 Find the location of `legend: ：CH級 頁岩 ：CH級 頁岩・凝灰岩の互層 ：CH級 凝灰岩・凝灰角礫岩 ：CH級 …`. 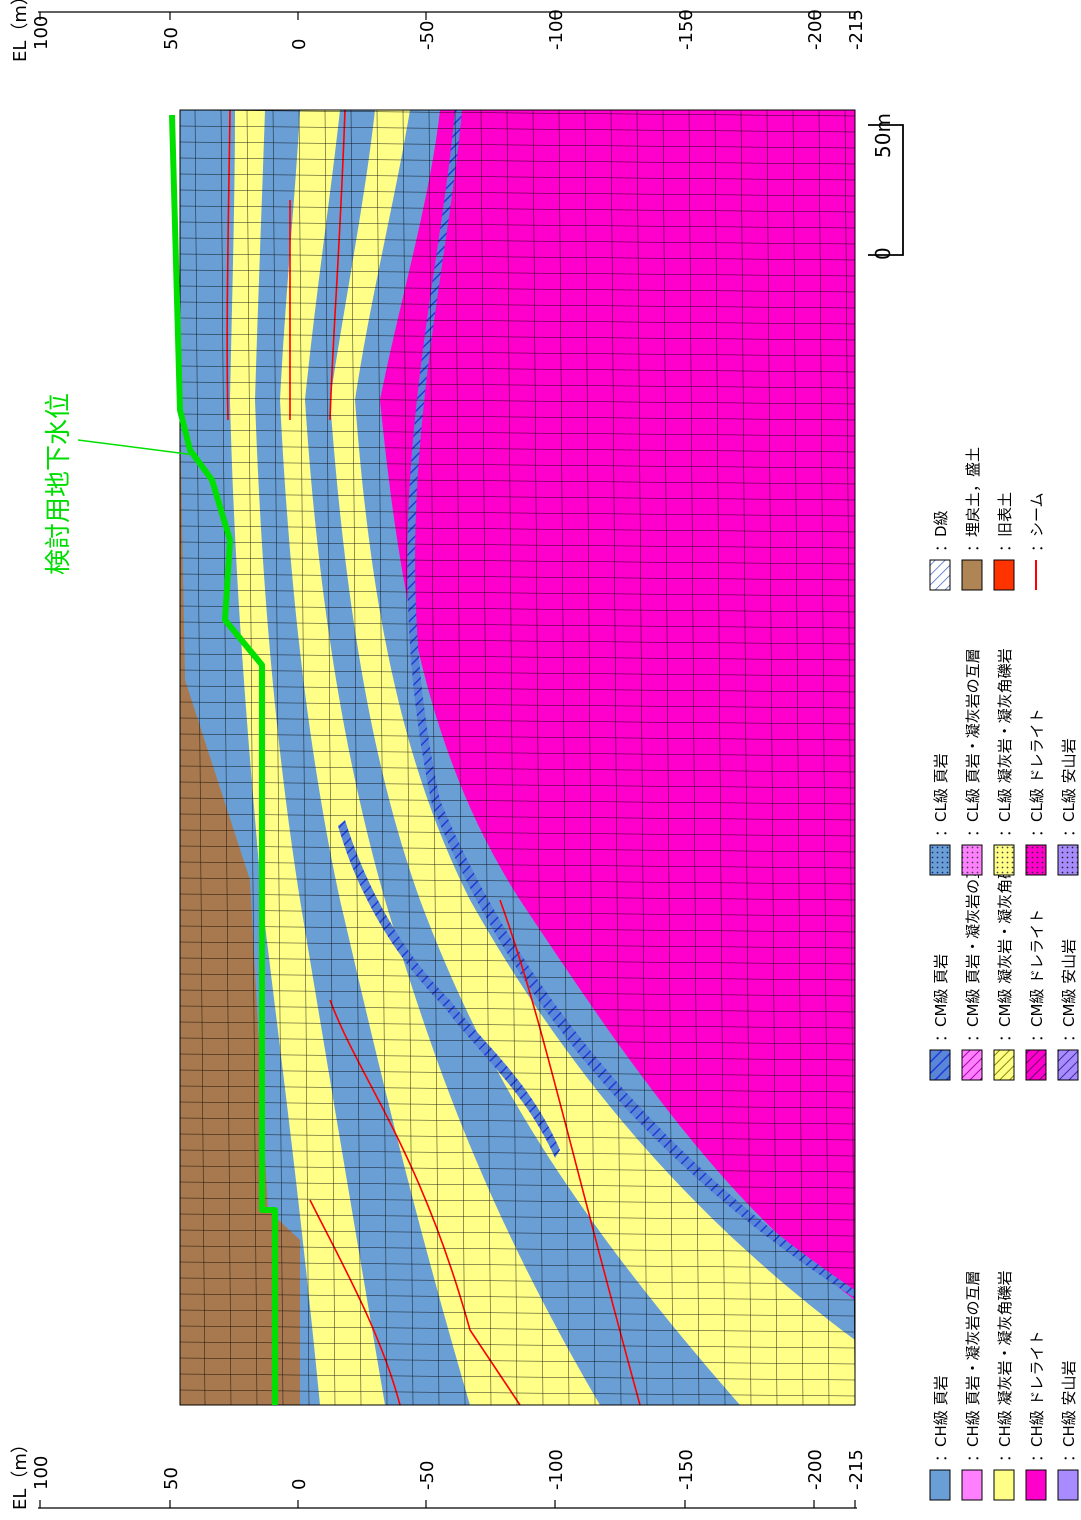

legend: ：CH級 頁岩 ：CH級 頁岩・凝灰岩の互層 ：CH級 凝灰岩・凝灰角礫岩 ：CH級 … is located at coordinates (1004, 974).